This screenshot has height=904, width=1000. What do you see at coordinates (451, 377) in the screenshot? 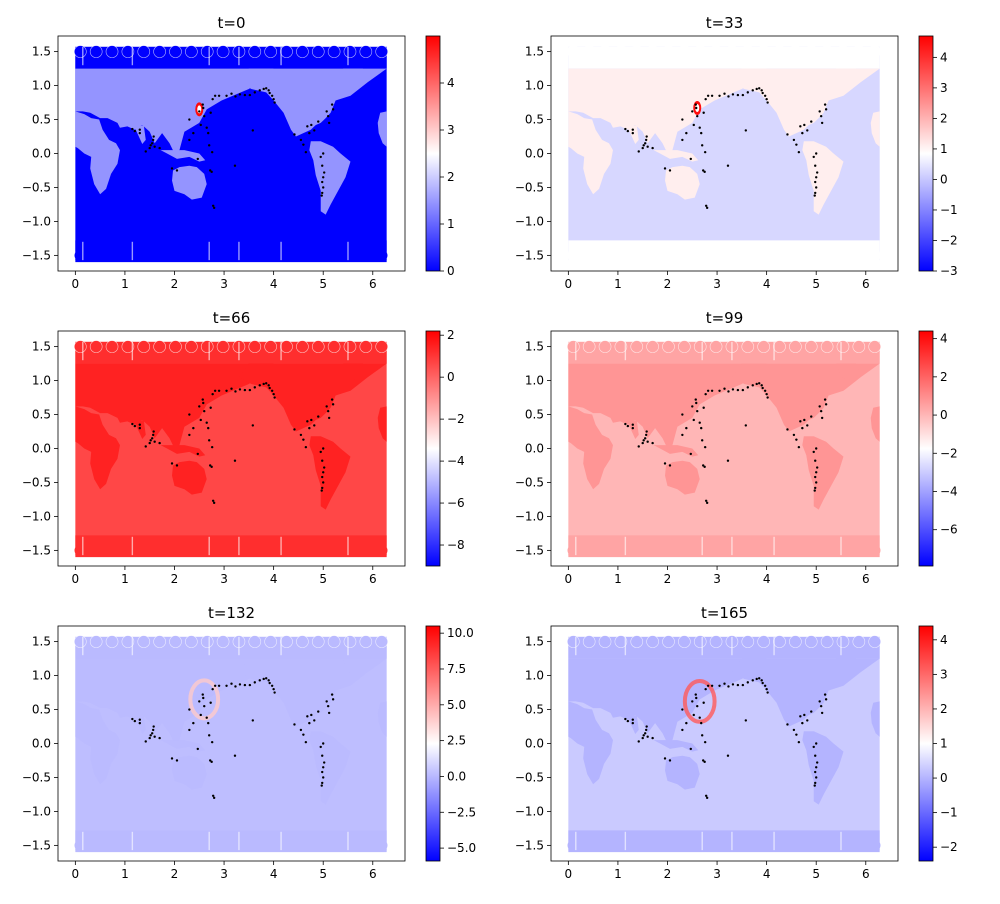
I see `colorbar-tick-label: 0` at bounding box center [451, 377].